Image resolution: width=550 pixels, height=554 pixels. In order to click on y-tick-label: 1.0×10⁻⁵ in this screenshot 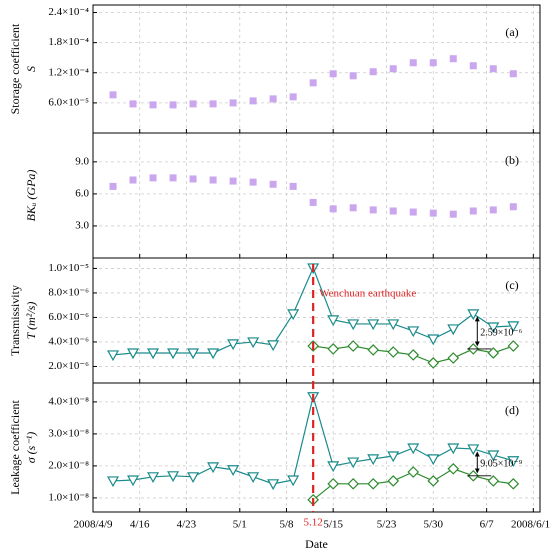, I will do `click(68, 268)`.